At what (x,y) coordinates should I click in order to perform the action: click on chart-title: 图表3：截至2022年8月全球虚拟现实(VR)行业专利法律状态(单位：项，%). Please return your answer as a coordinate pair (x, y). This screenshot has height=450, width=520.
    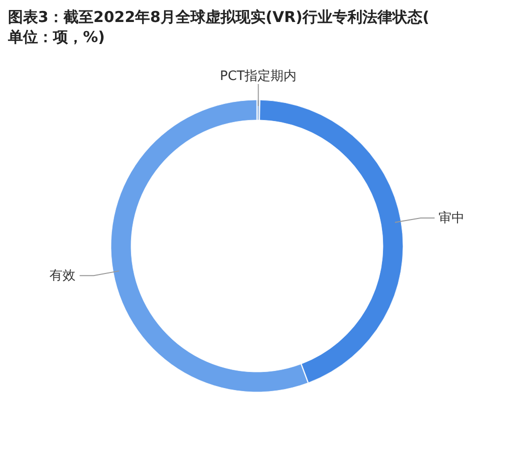
    Looking at the image, I should click on (218, 27).